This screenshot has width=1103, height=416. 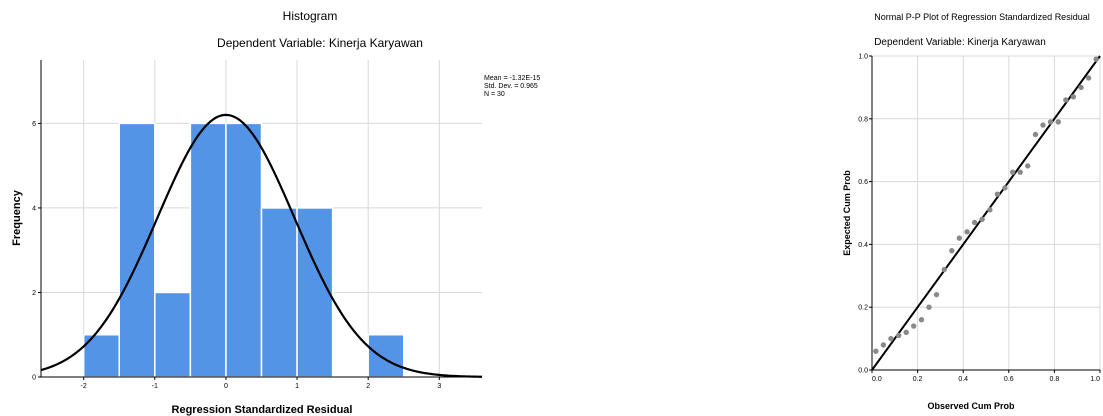 I want to click on histogram-title: Histogram, so click(x=310, y=16).